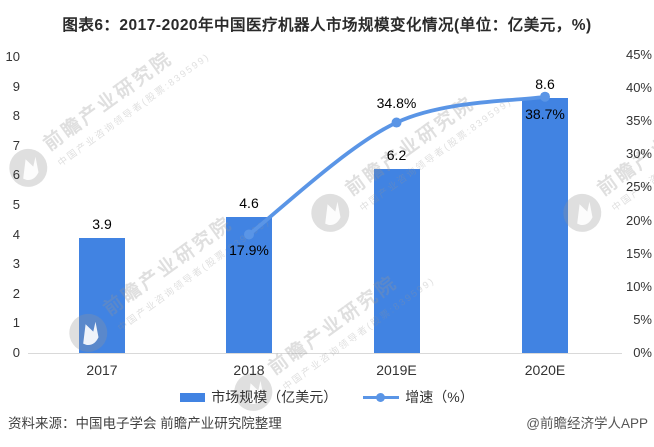 The height and width of the screenshot is (447, 654). What do you see at coordinates (638, 54) in the screenshot?
I see `y-axis-right-tick: 45%` at bounding box center [638, 54].